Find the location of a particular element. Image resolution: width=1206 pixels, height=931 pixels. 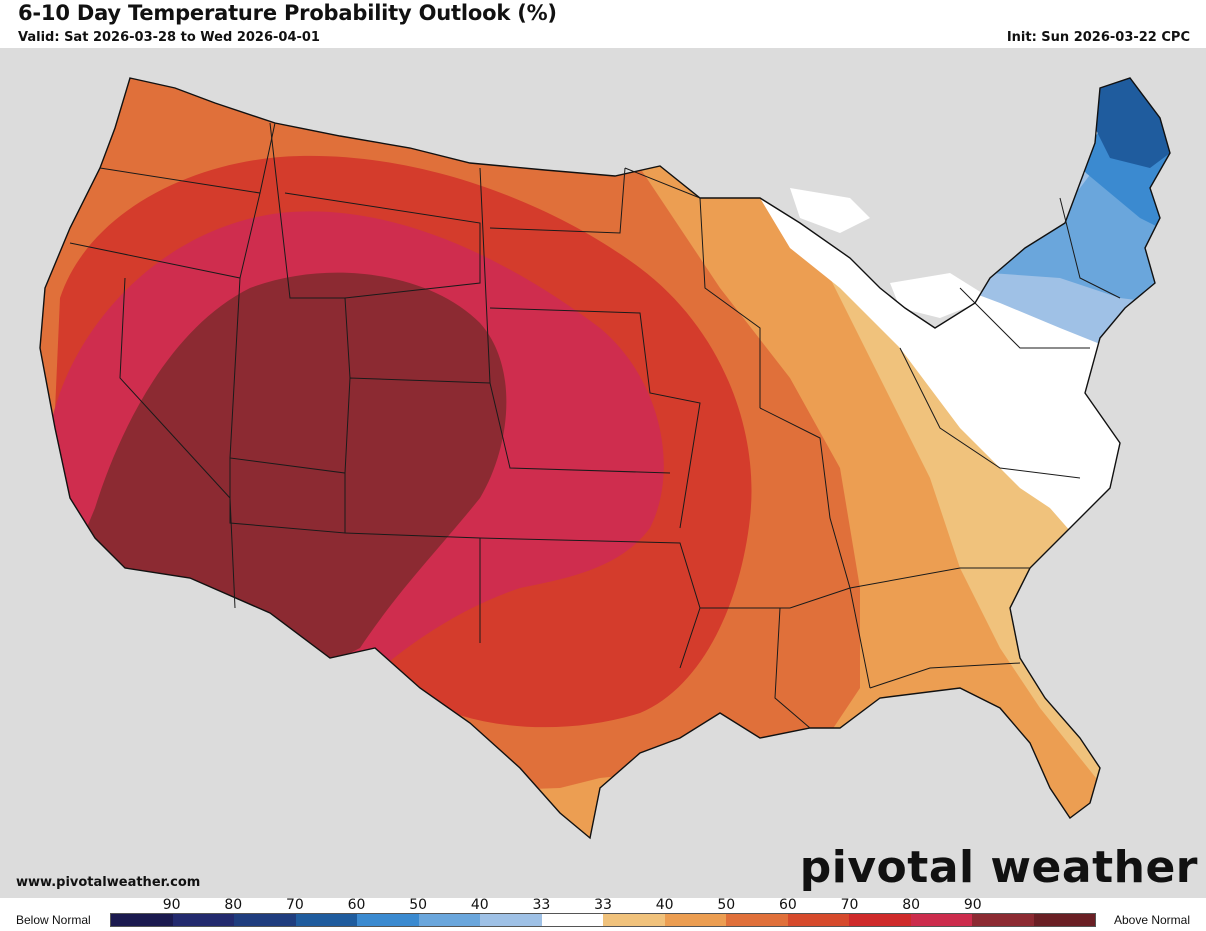

shade-near-normal is located at coordinates (950, 363).